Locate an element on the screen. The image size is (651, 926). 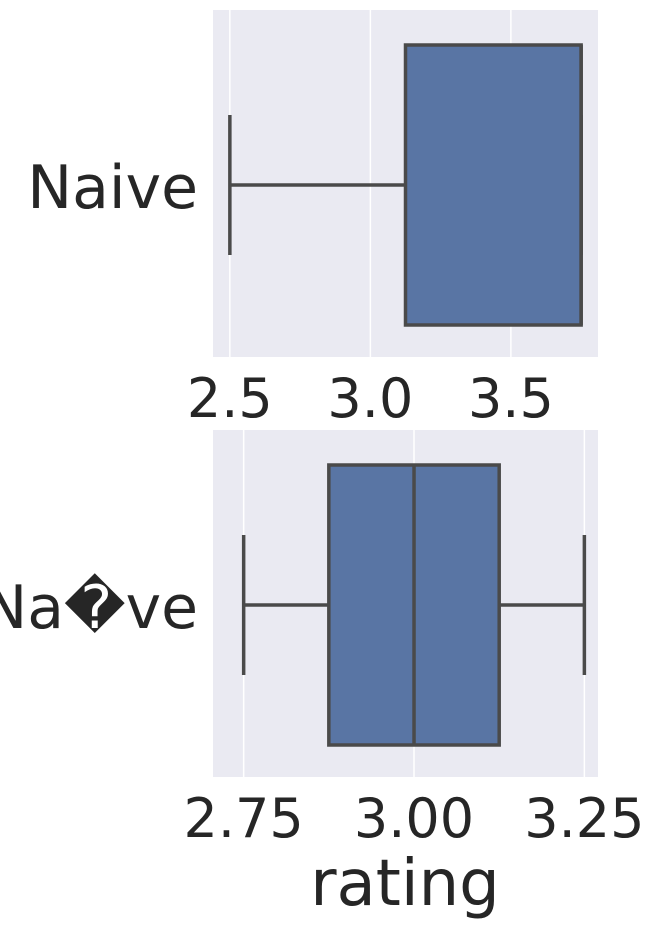
x-tick-label: 3.5 is located at coordinates (511, 398).